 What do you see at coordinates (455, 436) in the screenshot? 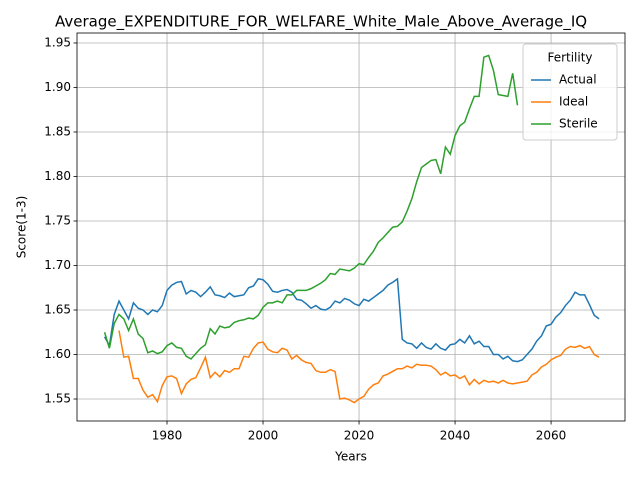
I see `x-tick-label: 2040` at bounding box center [455, 436].